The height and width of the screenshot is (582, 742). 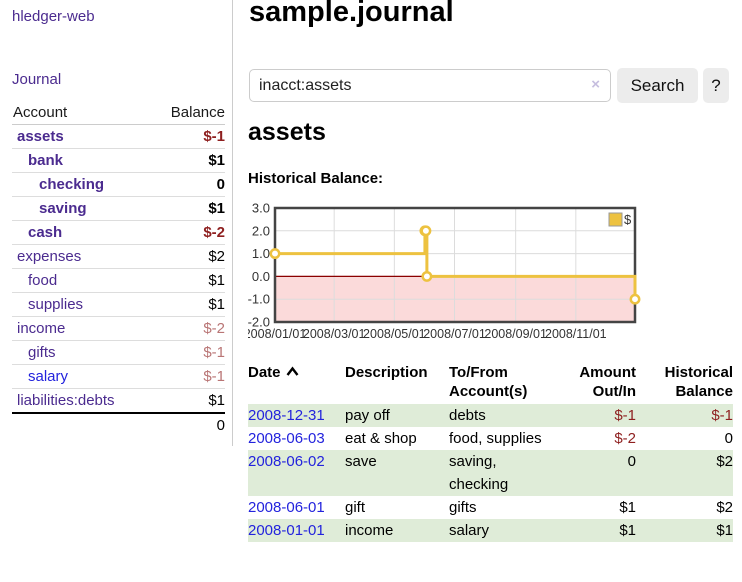 What do you see at coordinates (355, 507) in the screenshot?
I see `transaction-description: gift` at bounding box center [355, 507].